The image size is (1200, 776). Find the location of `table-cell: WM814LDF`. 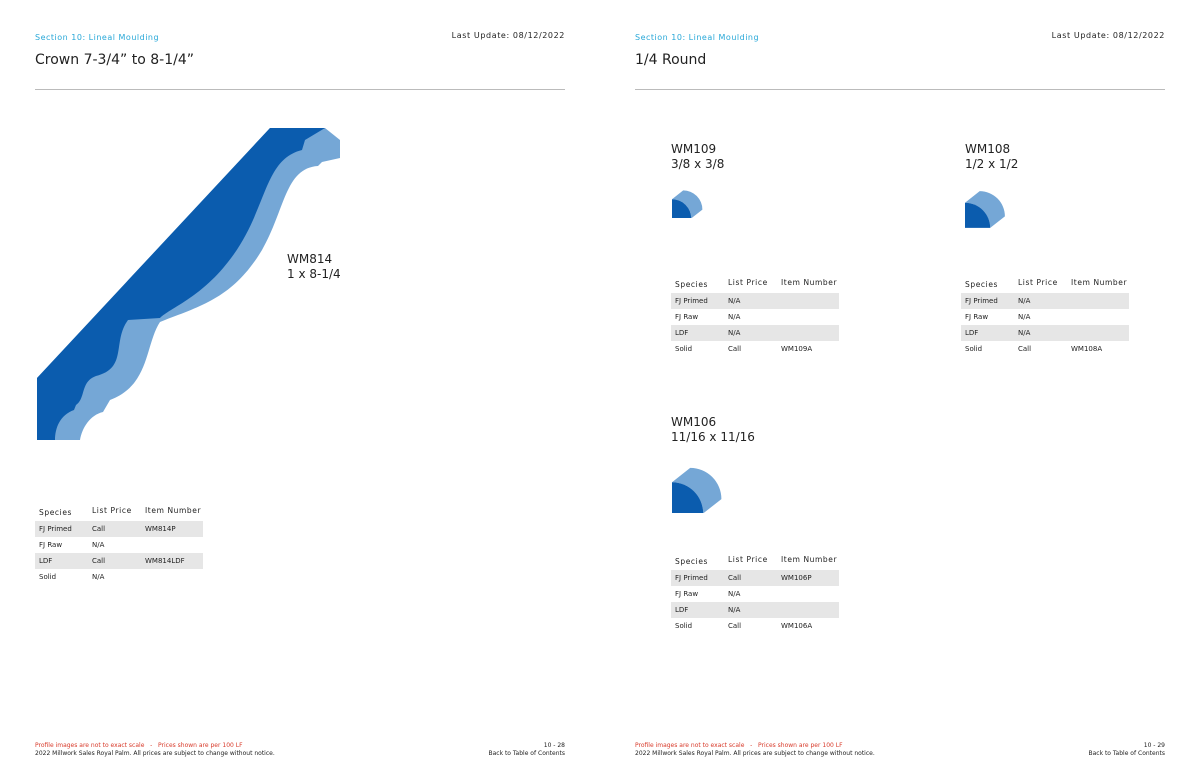

table-cell: WM814LDF is located at coordinates (165, 561).